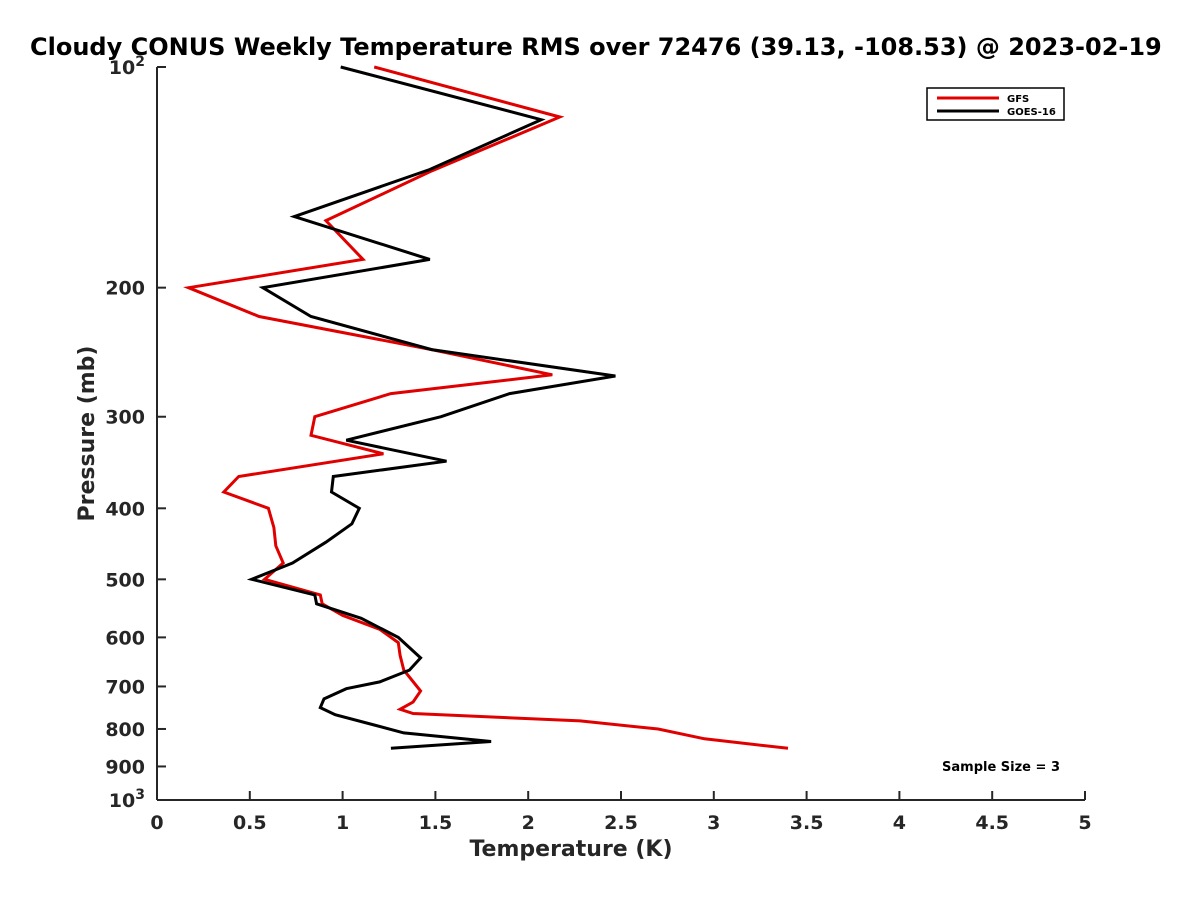 The image size is (1200, 900). Describe the element at coordinates (342, 823) in the screenshot. I see `x-tick-label: 1` at that location.